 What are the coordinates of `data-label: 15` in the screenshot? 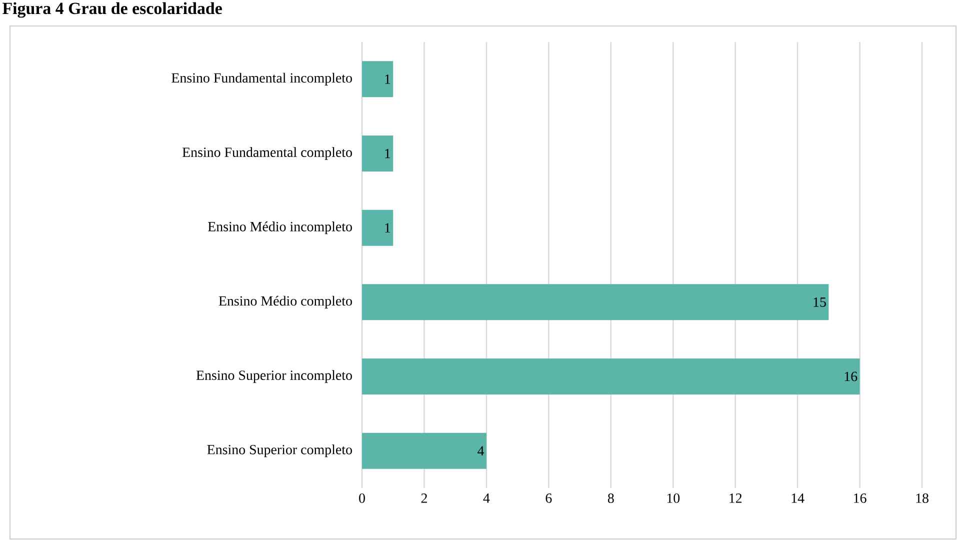 It's located at (820, 302).